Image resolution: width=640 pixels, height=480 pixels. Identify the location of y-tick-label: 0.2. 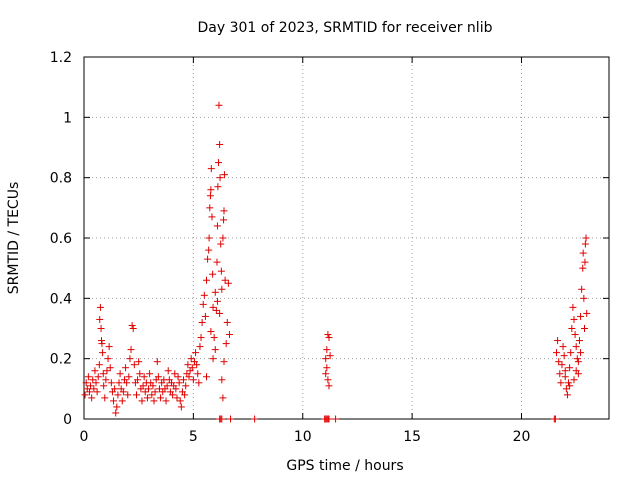
(61, 360).